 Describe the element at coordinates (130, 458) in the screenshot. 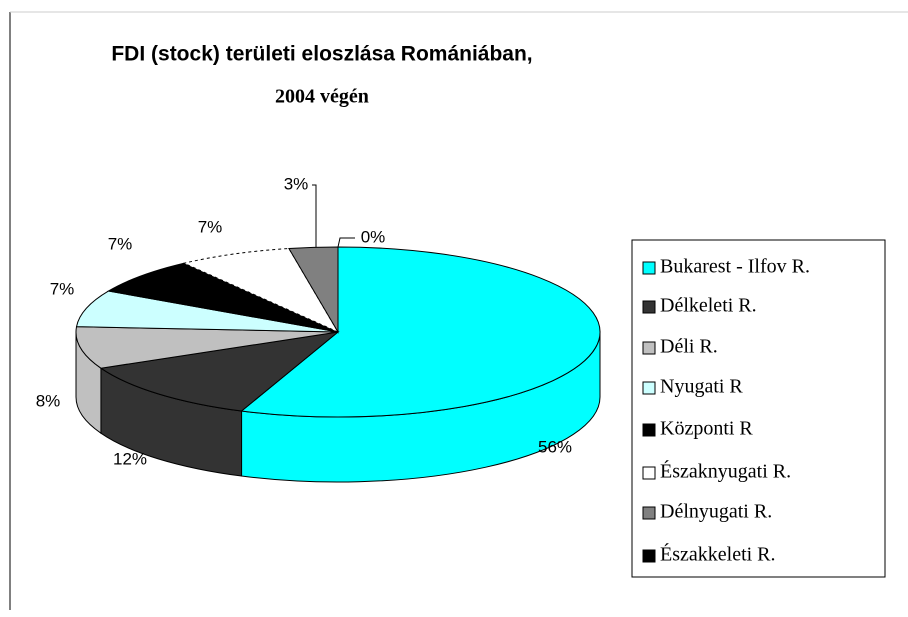

I see `data-label: 12%` at that location.